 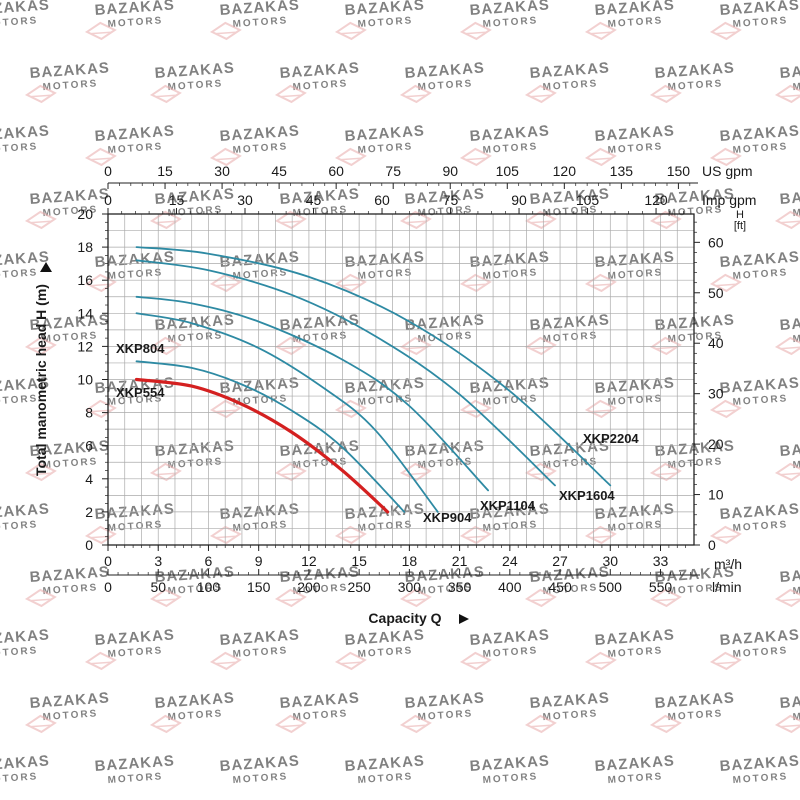 I want to click on tick-label-m3h: 33, so click(x=661, y=561).